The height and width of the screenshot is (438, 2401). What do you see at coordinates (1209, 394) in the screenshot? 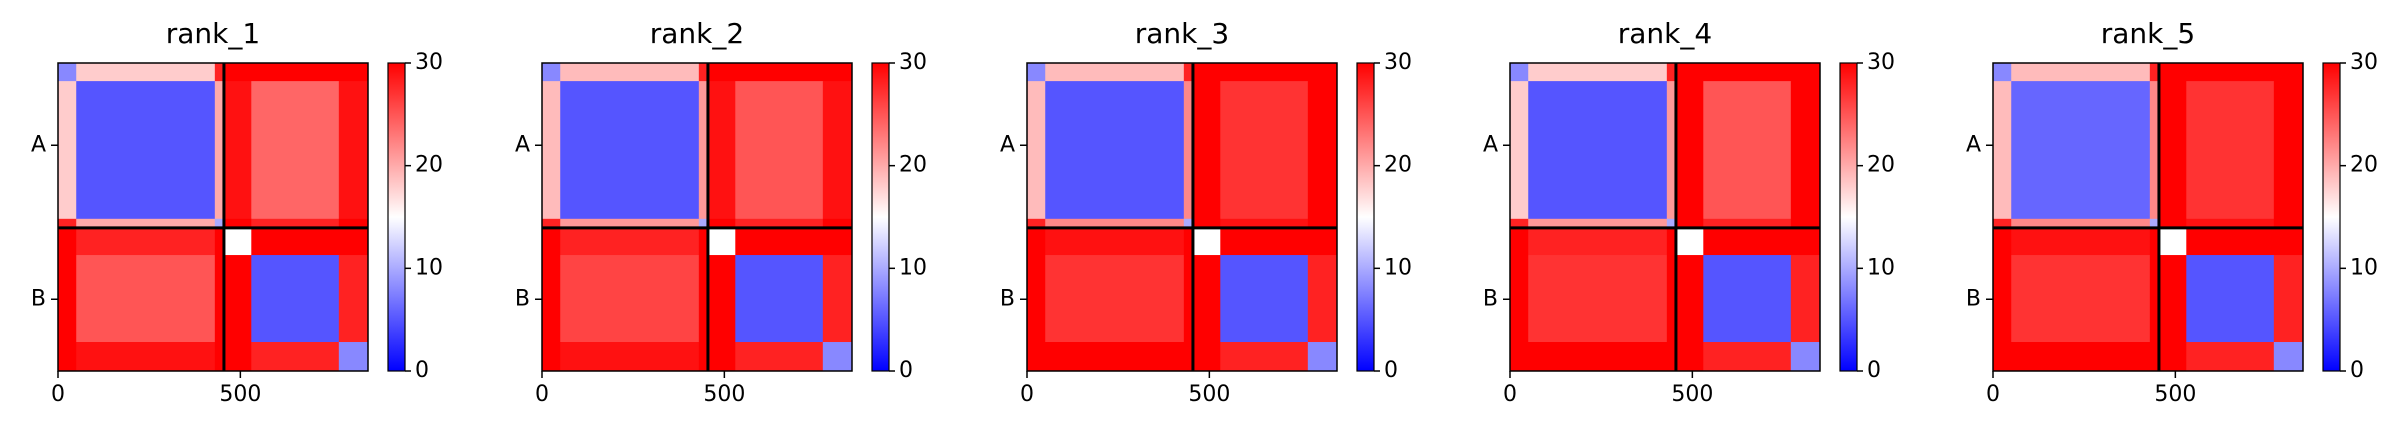
I see `x-tick-label: 500` at bounding box center [1209, 394].